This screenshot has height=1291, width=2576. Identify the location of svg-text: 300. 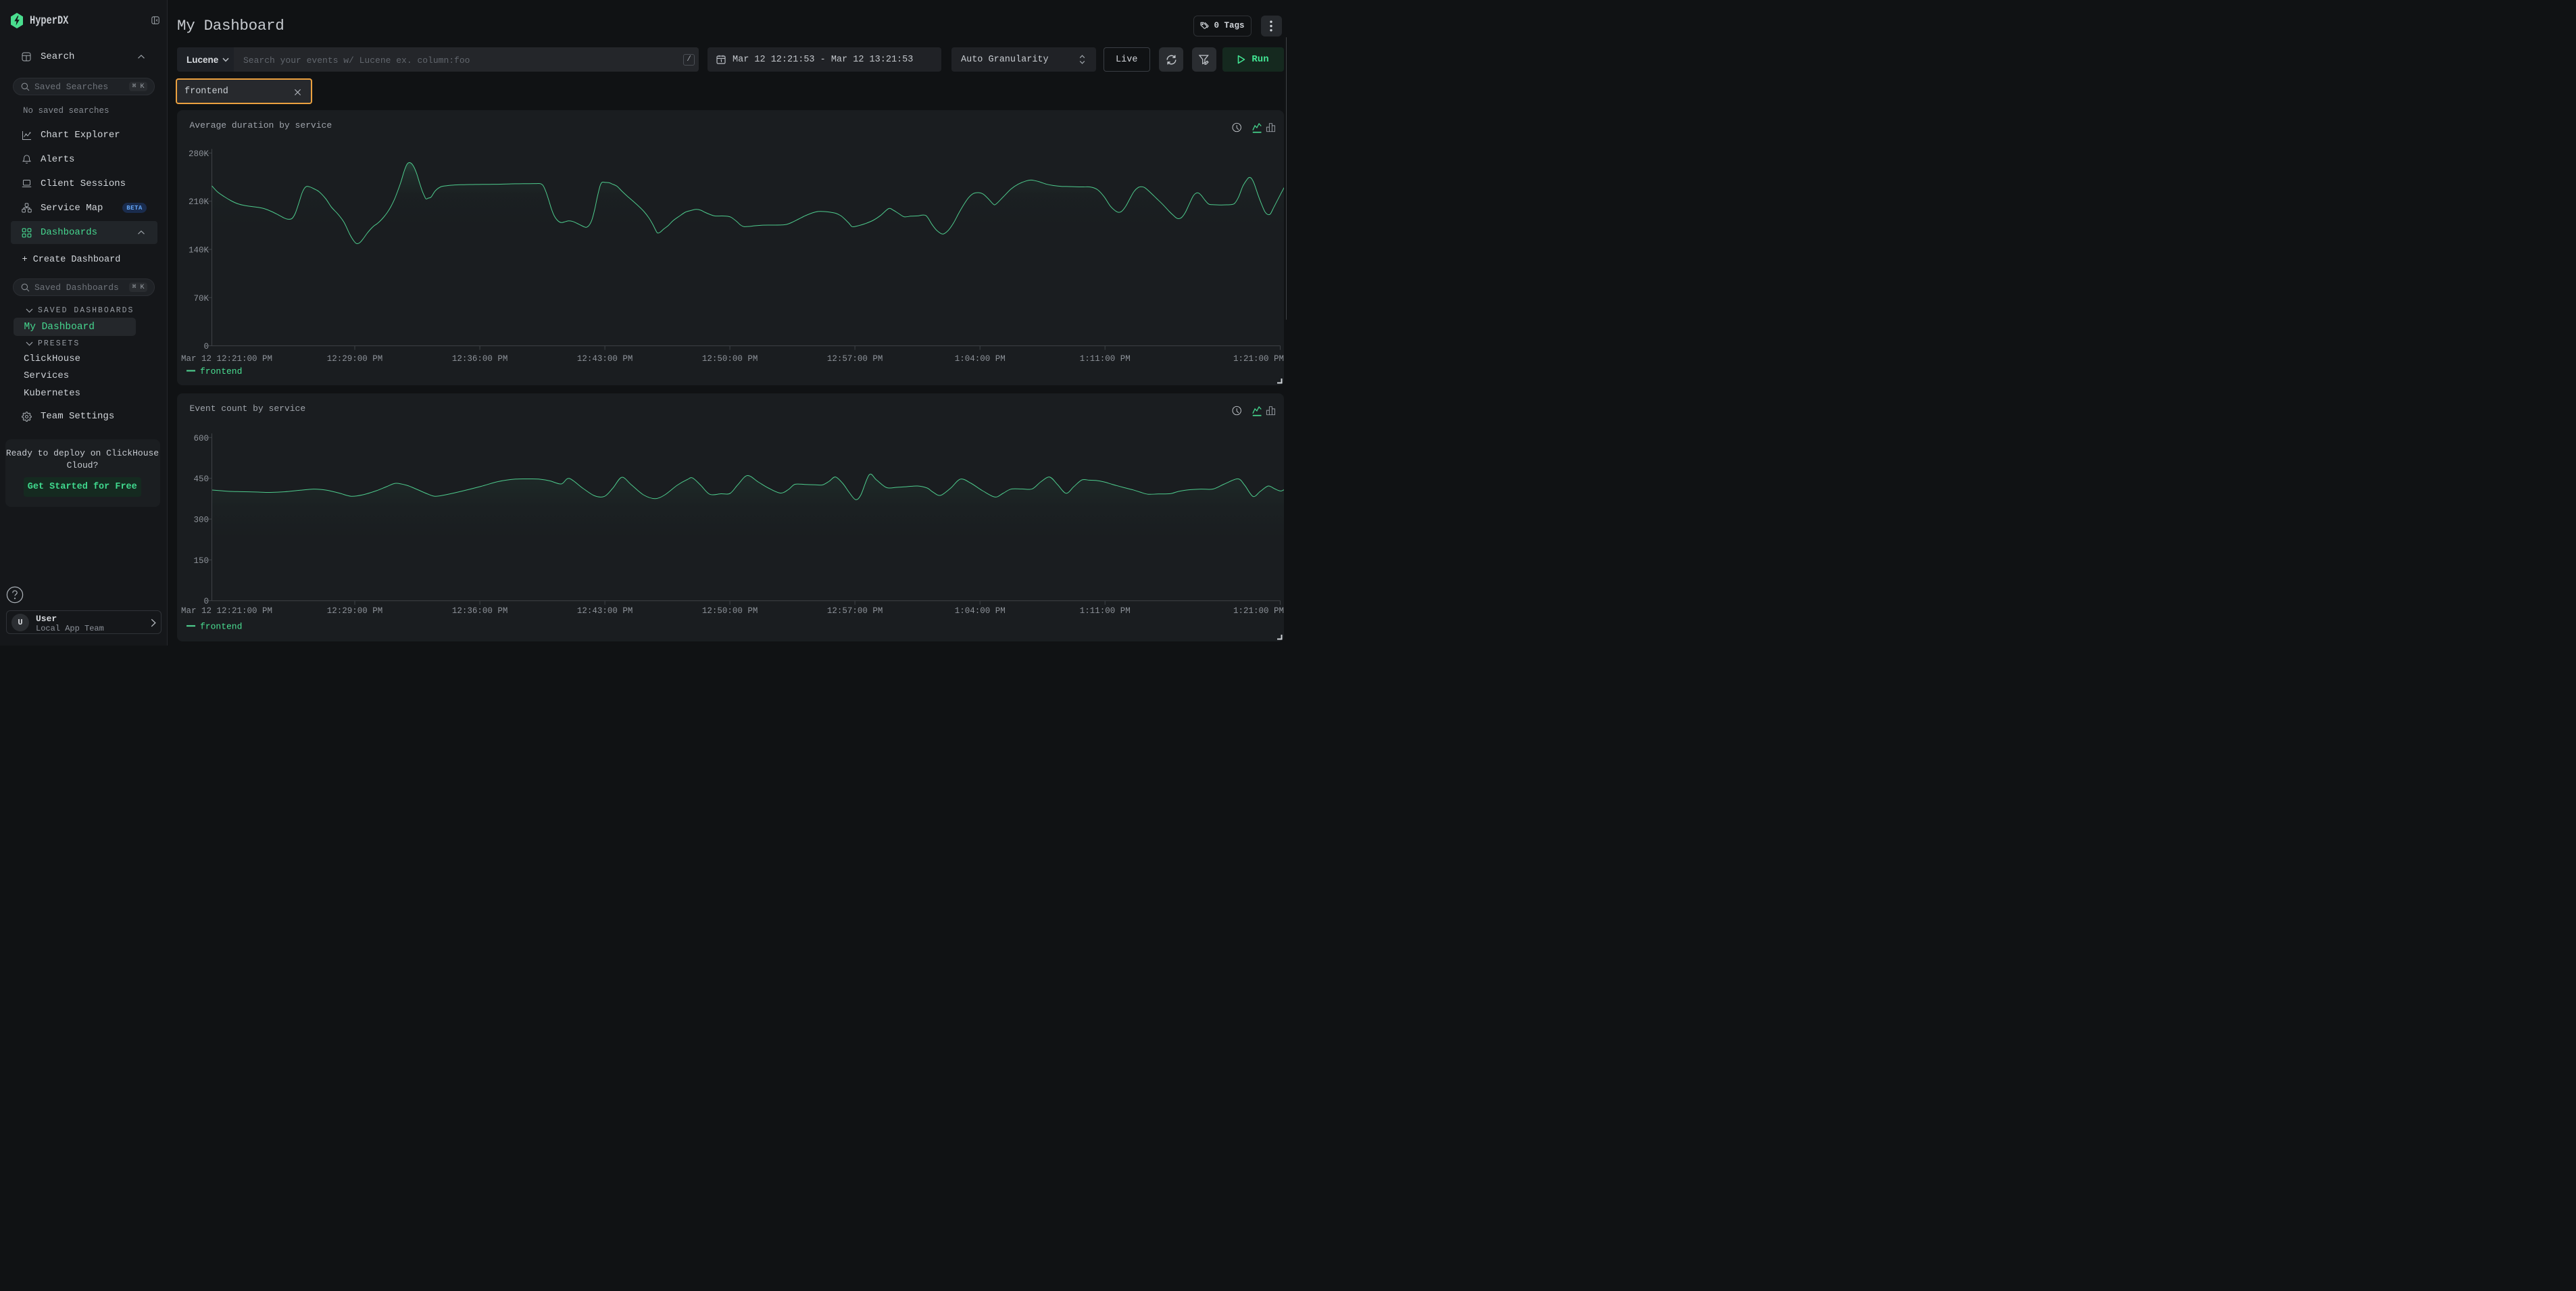
(201, 520).